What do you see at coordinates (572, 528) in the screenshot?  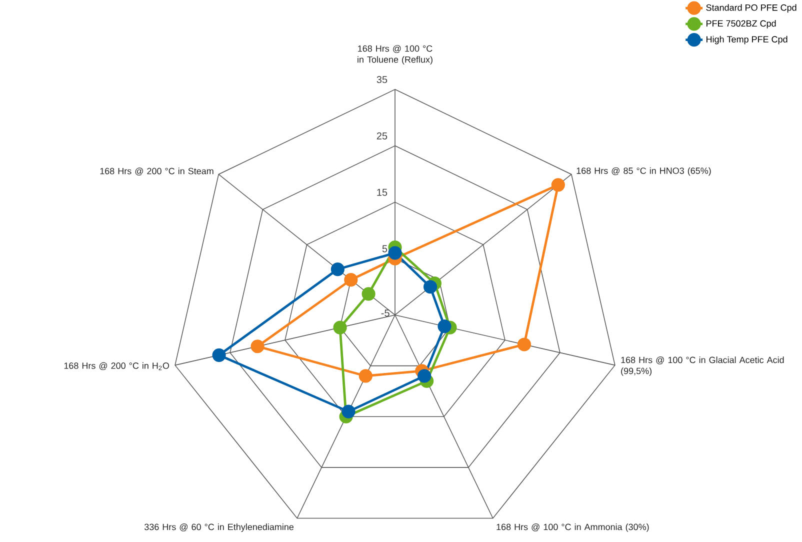 I see `spoke-label: 168 Hrs @ 100 °C in Ammonia (30%)` at bounding box center [572, 528].